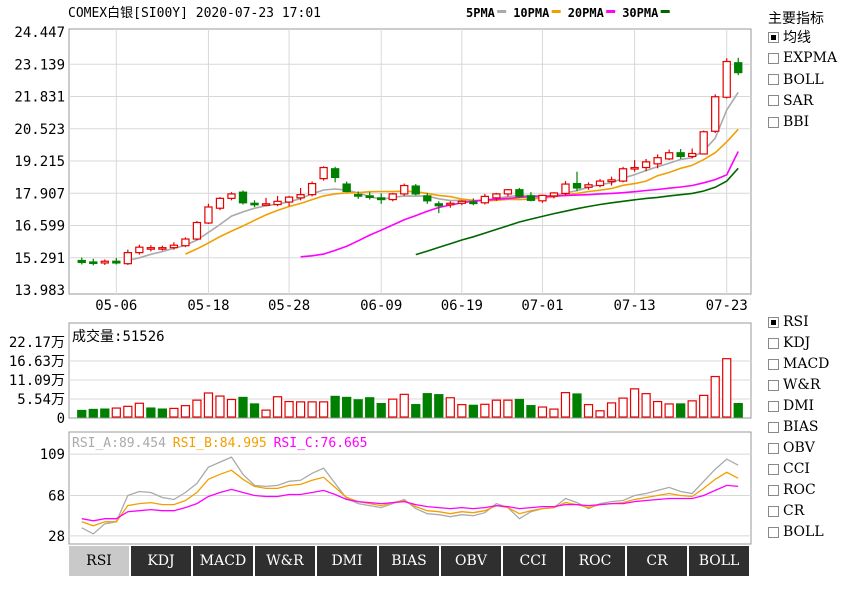 Image resolution: width=859 pixels, height=589 pixels. Describe the element at coordinates (793, 427) in the screenshot. I see `sub-indicator-bias5: BIAS` at that location.